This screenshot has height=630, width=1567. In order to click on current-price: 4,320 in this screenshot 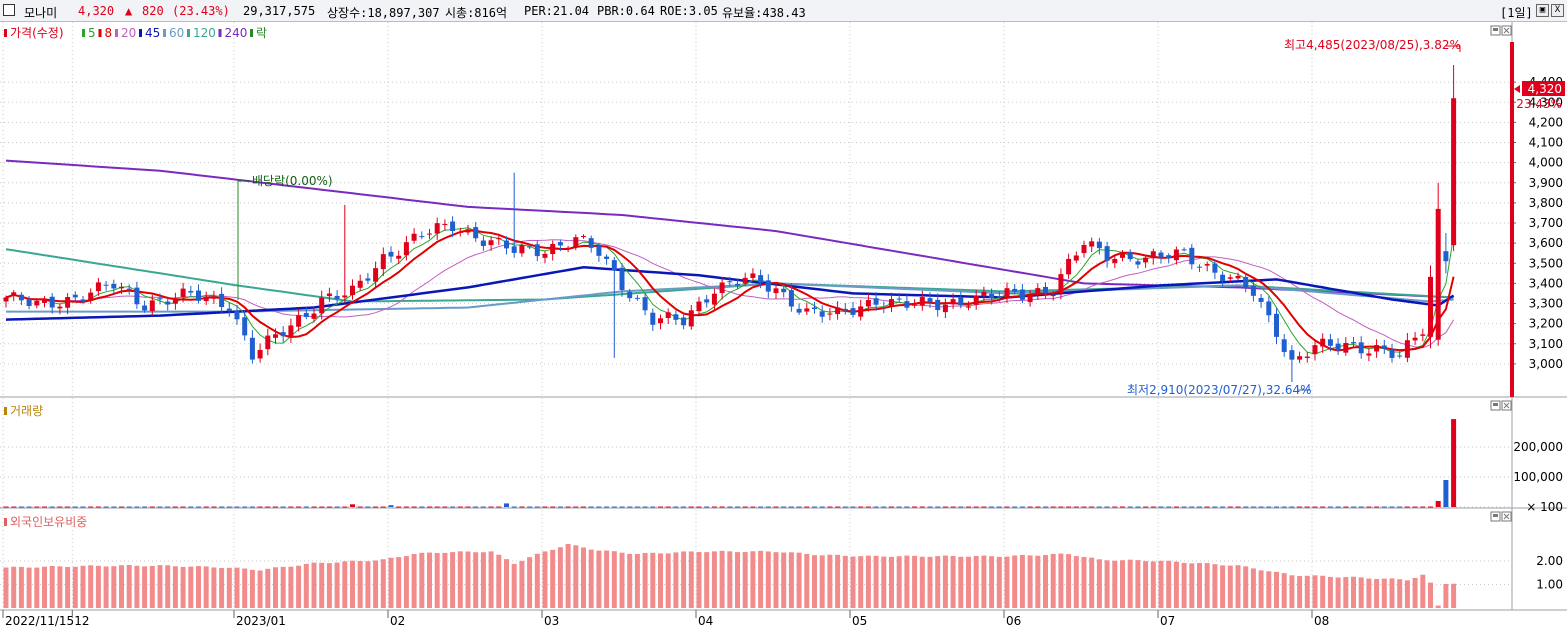, I will do `click(96, 11)`.